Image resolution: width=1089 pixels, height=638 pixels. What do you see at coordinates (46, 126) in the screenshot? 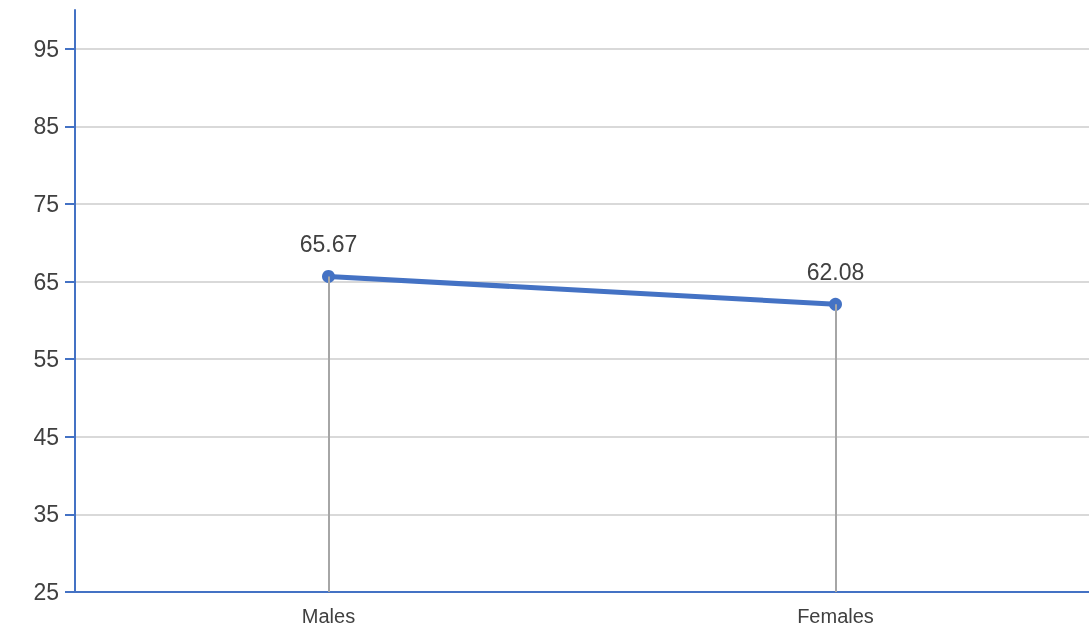
I see `y-tick-label: 85` at bounding box center [46, 126].